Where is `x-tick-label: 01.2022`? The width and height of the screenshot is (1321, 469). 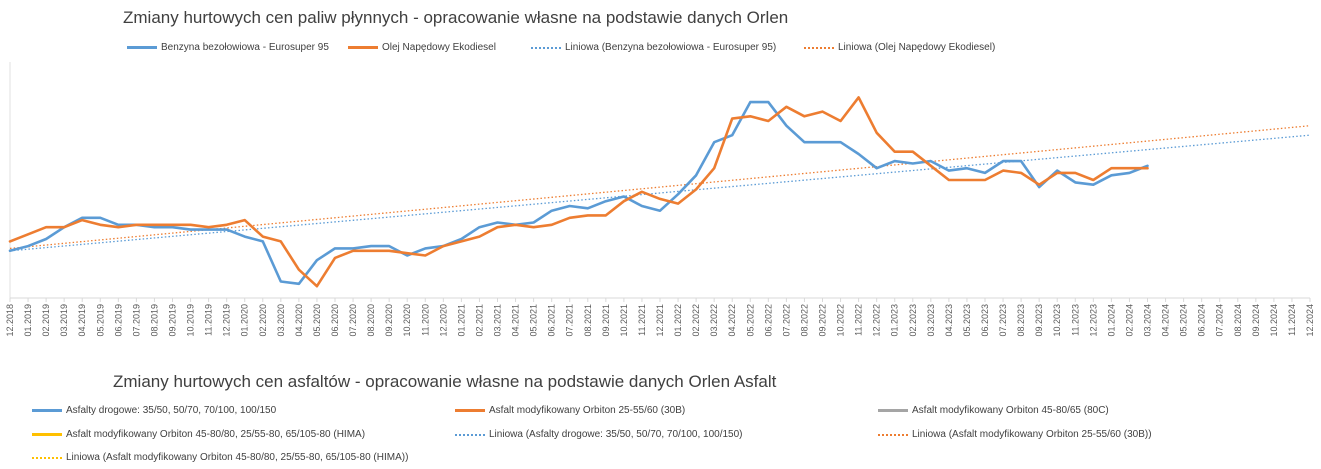 x-tick-label: 01.2022 is located at coordinates (678, 320).